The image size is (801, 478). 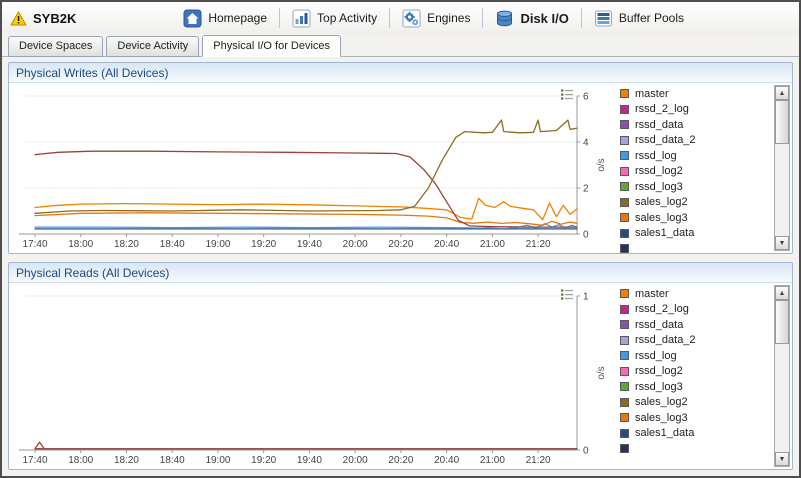 What do you see at coordinates (603, 18) in the screenshot?
I see `buffer-pools-icon` at bounding box center [603, 18].